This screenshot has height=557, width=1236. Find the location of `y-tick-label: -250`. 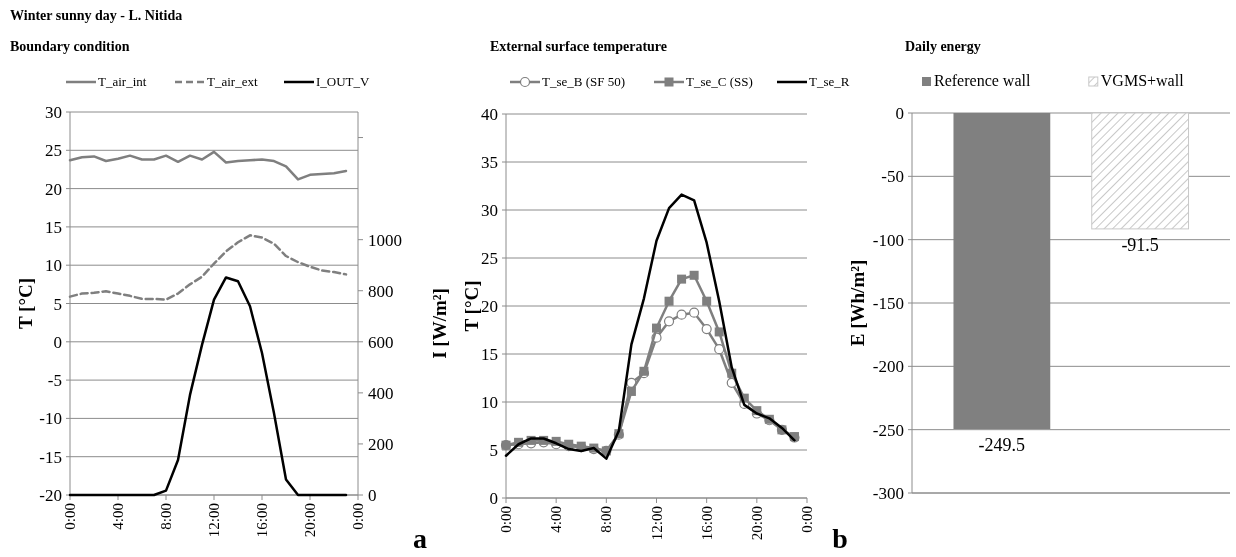

y-tick-label: -250 is located at coordinates (888, 430).